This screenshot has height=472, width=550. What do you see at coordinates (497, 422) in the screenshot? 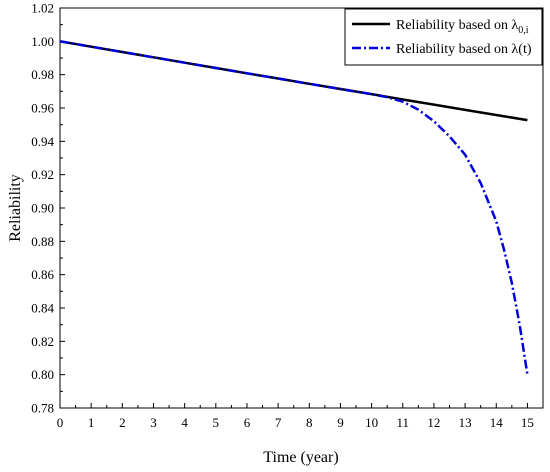
I see `x-tick-label: 14` at bounding box center [497, 422].